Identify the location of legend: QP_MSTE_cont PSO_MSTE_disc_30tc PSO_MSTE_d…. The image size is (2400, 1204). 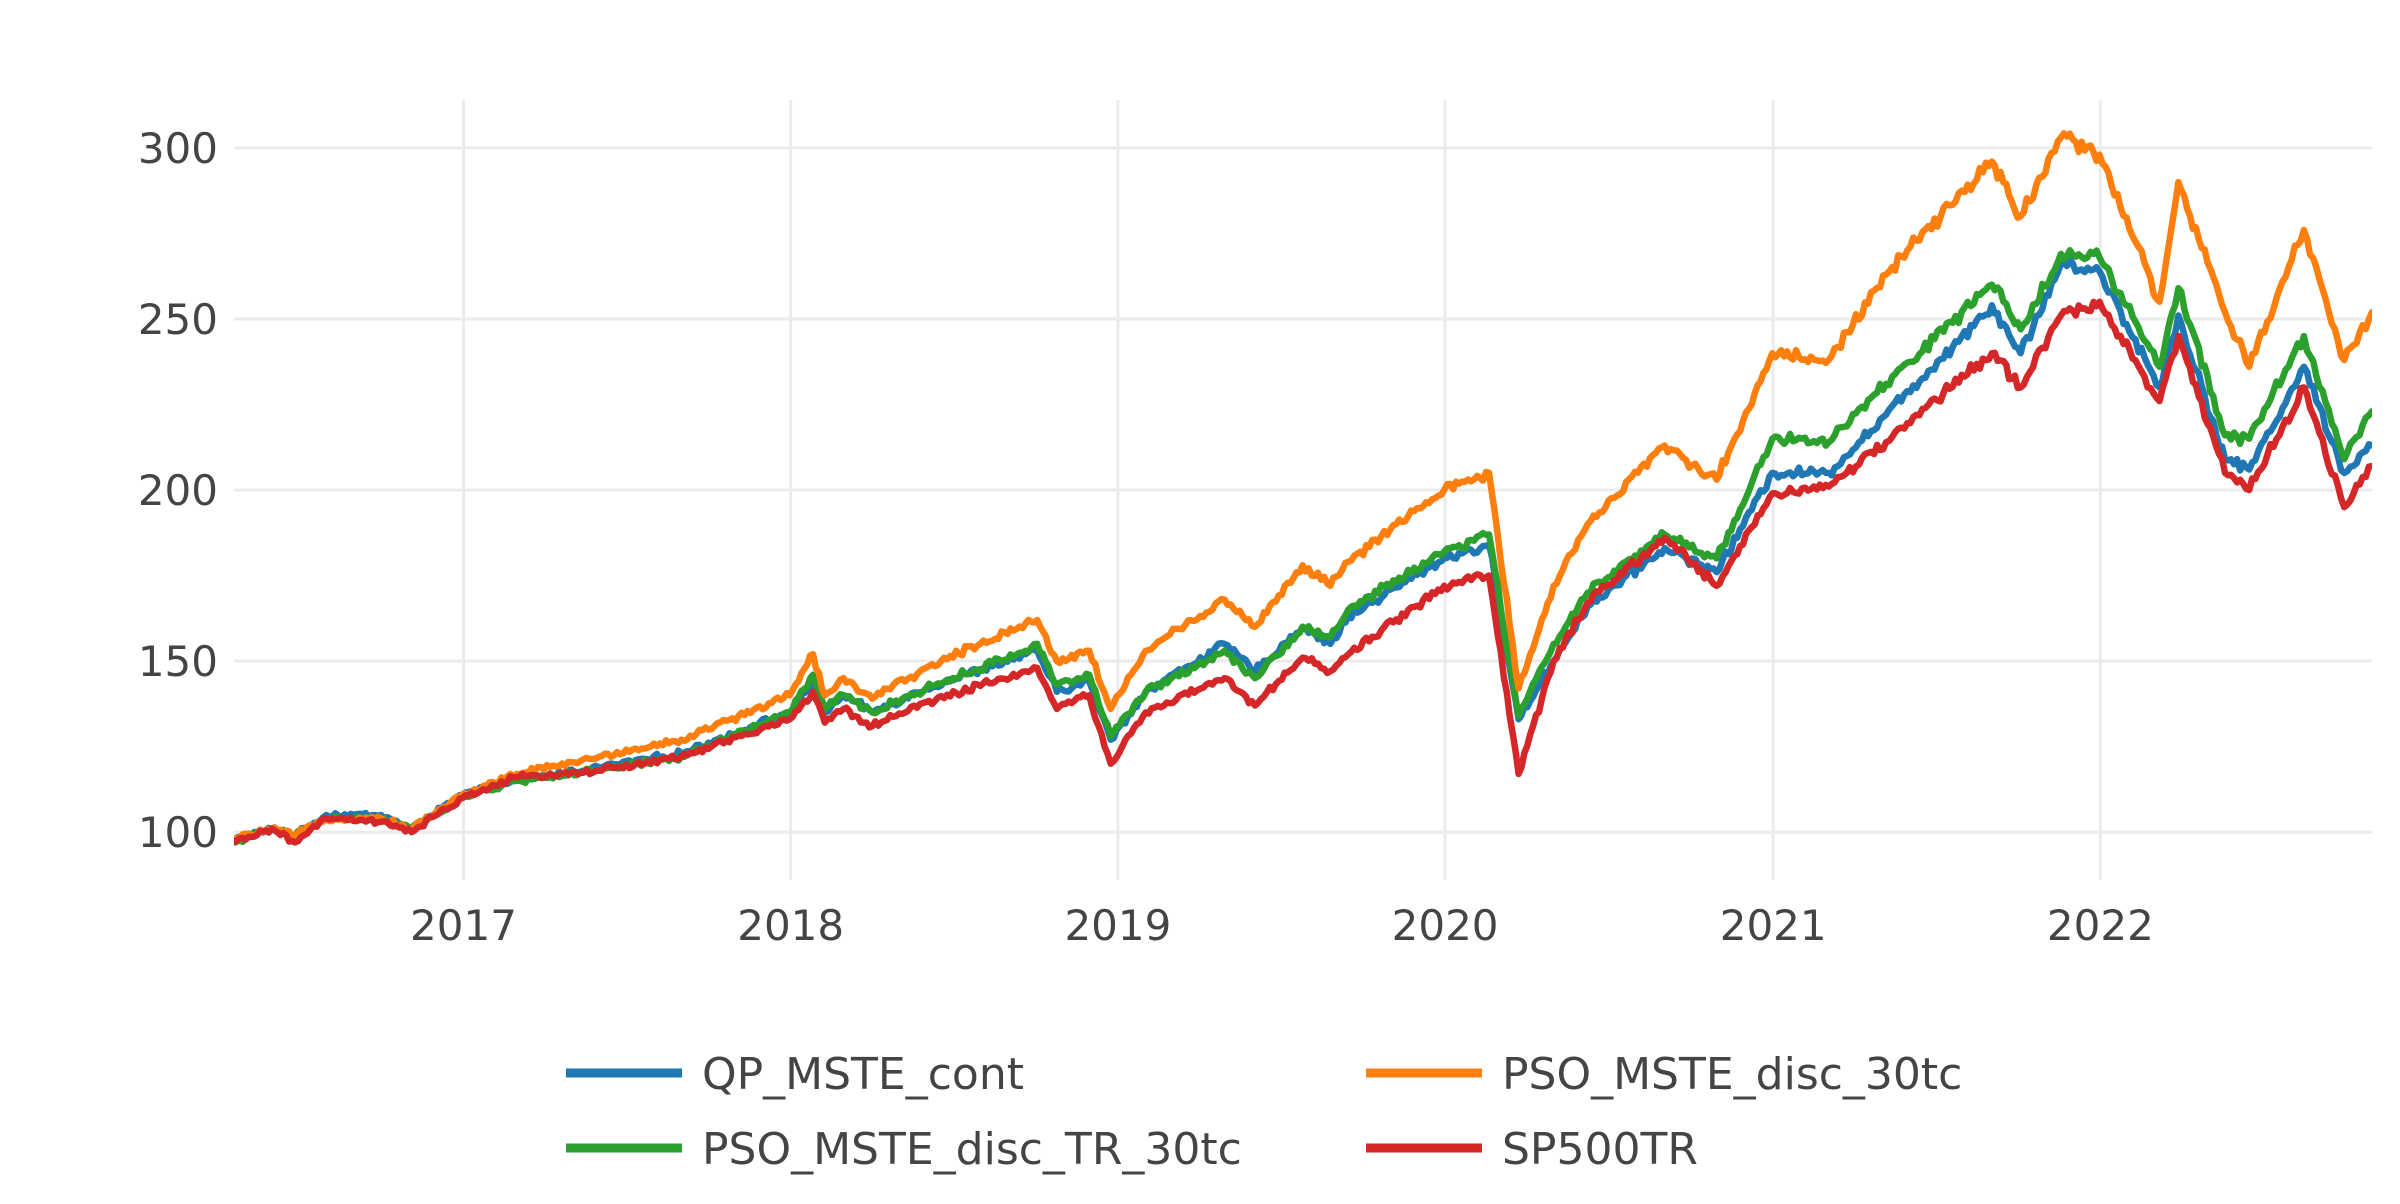
(1264, 1112).